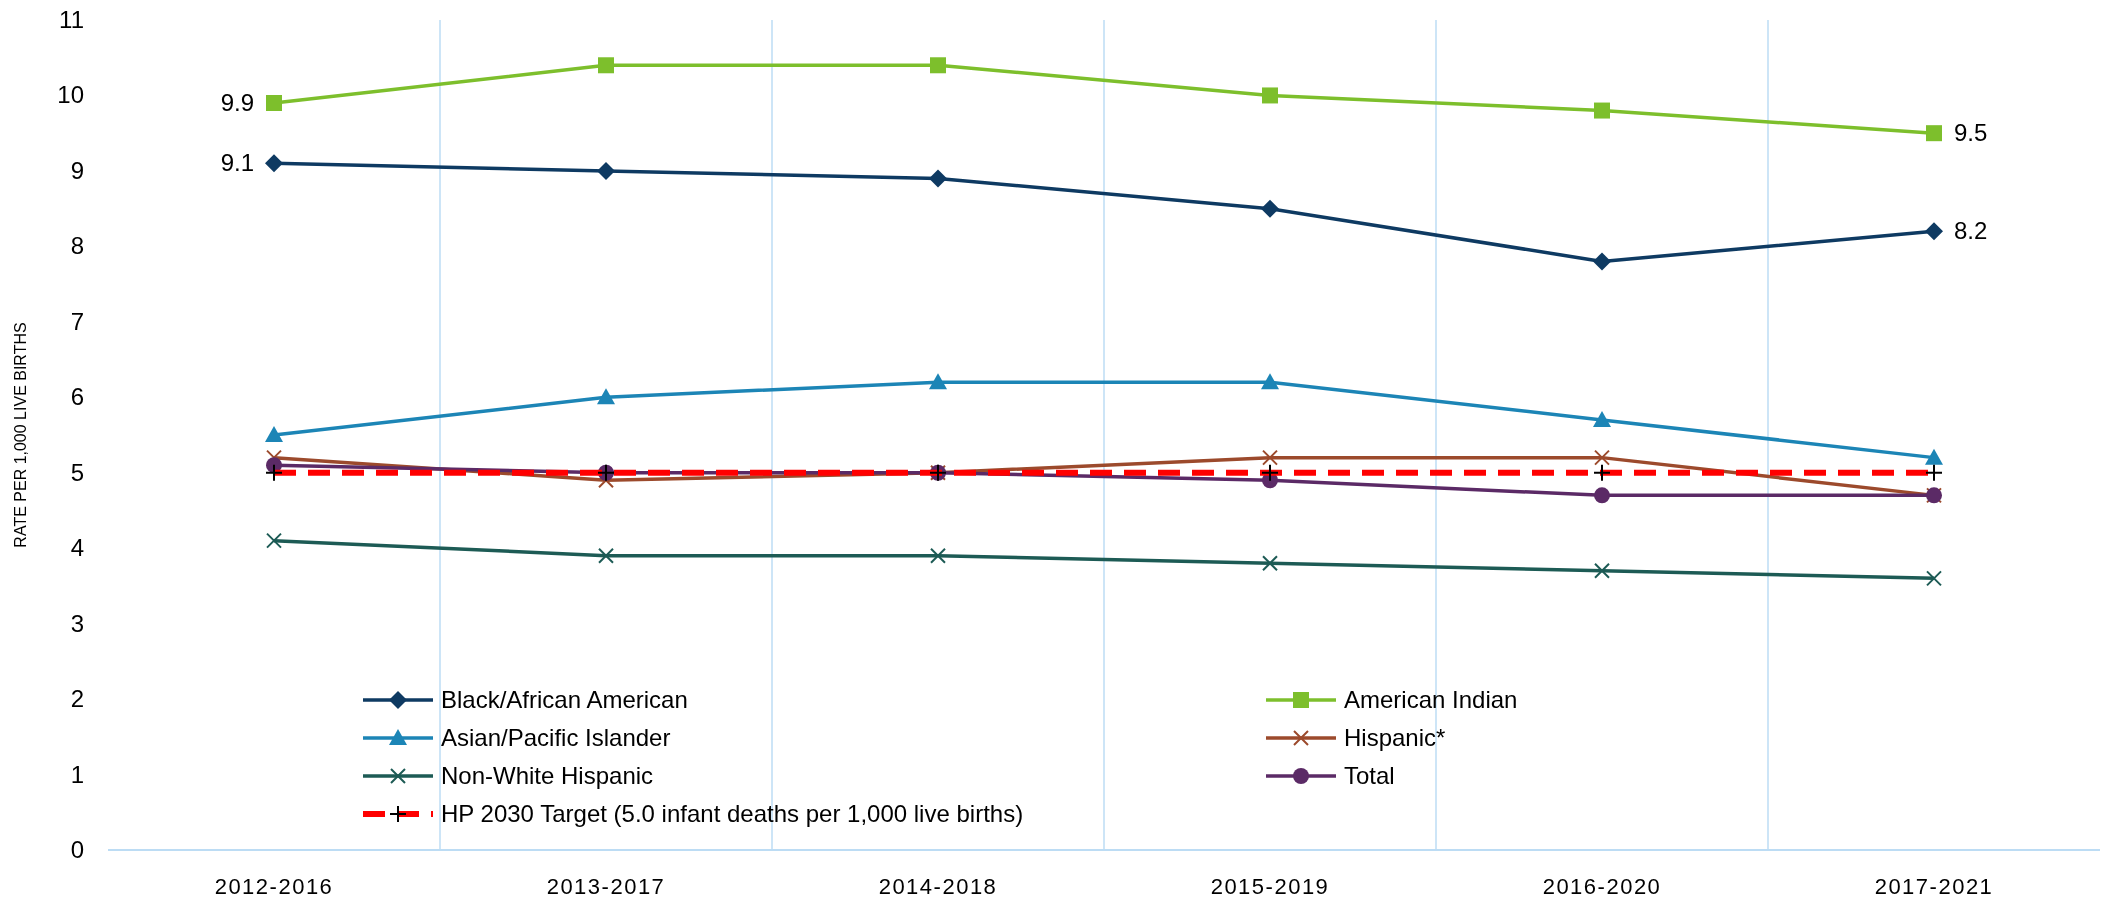  What do you see at coordinates (77, 699) in the screenshot?
I see `y-tick-label: 2` at bounding box center [77, 699].